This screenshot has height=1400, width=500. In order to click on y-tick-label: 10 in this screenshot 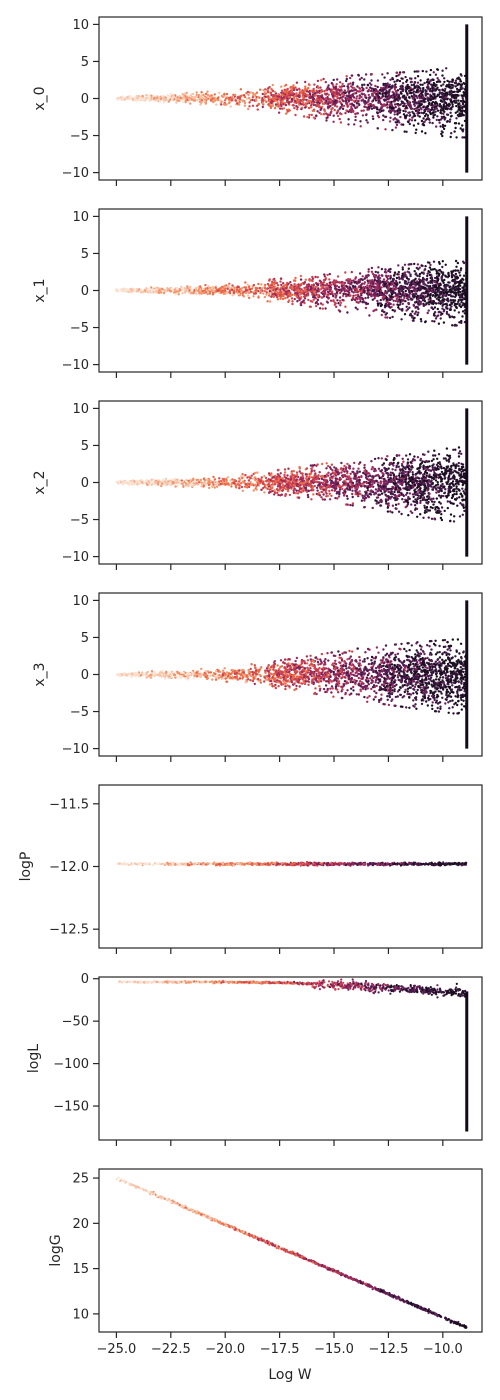, I will do `click(80, 25)`.